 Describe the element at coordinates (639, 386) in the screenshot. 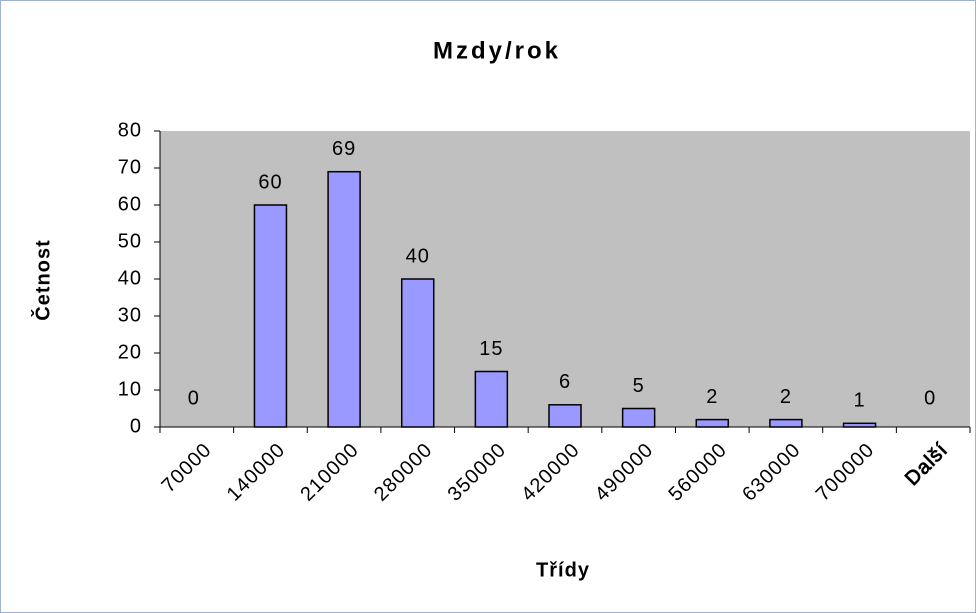

I see `data-label: 5` at that location.